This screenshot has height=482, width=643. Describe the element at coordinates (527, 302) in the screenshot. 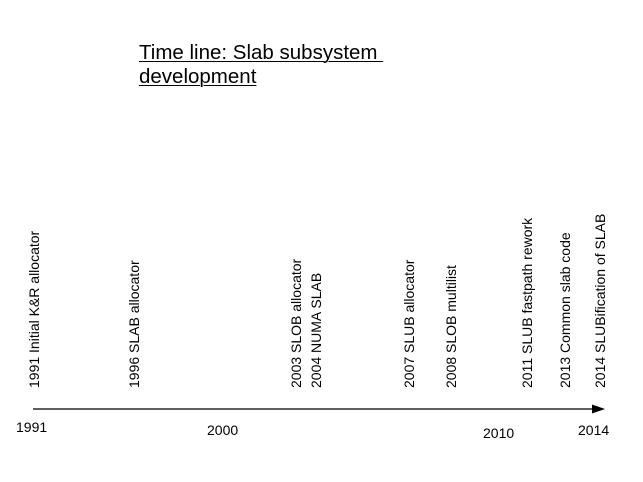

I see `event-label: 2011 SLUB fastpath rework` at that location.